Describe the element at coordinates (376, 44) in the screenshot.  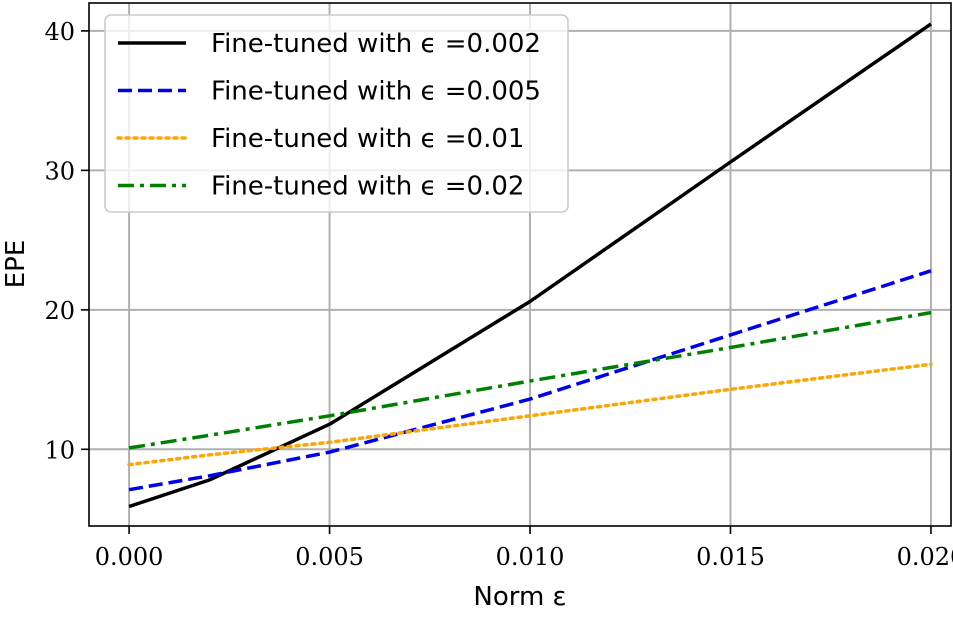
I see `legend-label-1: Fine-tuned with ϵ =0.002` at that location.